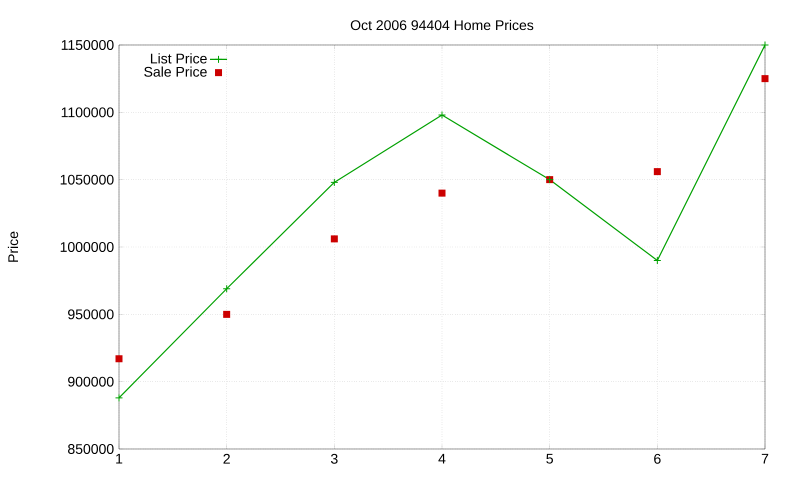 The height and width of the screenshot is (480, 800). Describe the element at coordinates (657, 459) in the screenshot. I see `x-tick-label: 6` at that location.